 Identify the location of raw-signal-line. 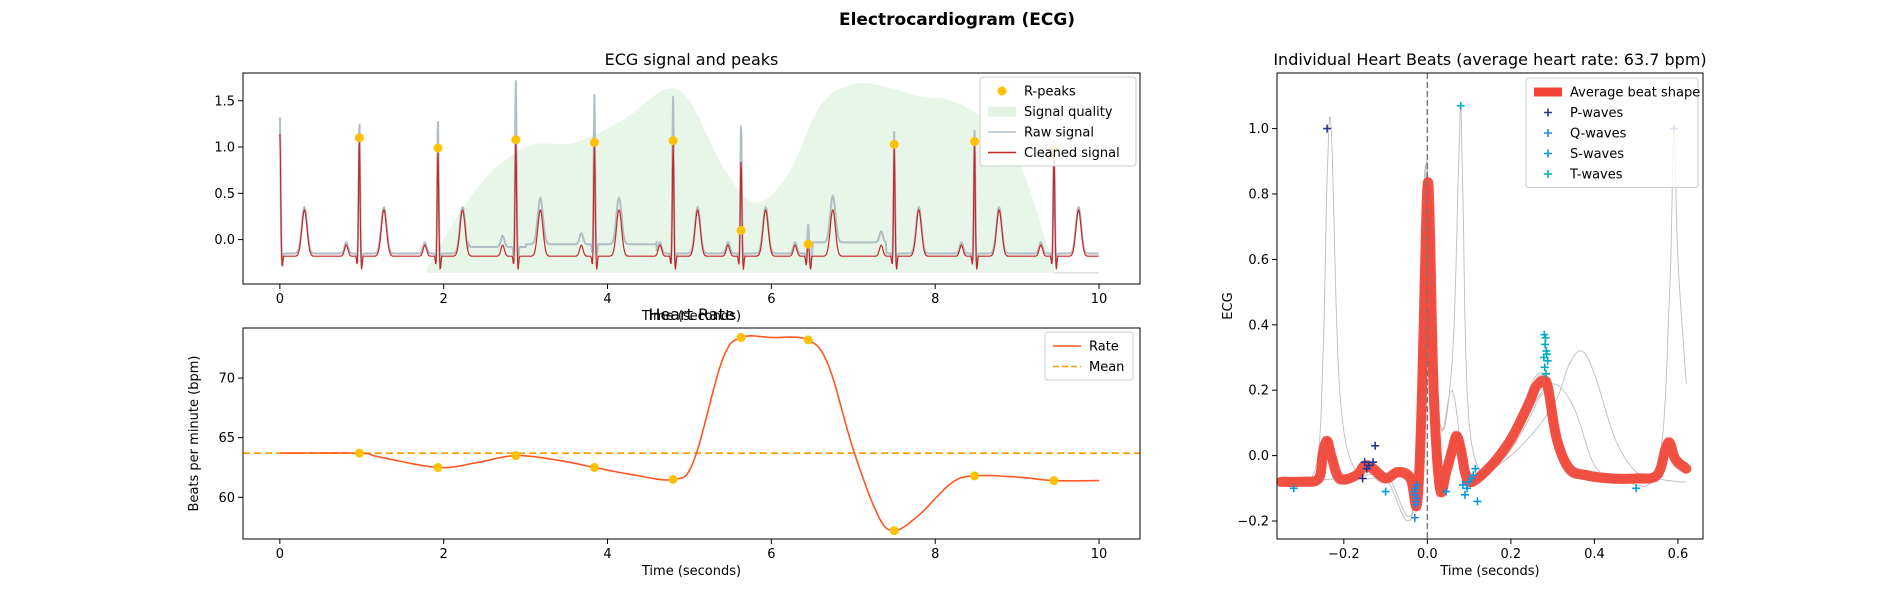
(688, 174).